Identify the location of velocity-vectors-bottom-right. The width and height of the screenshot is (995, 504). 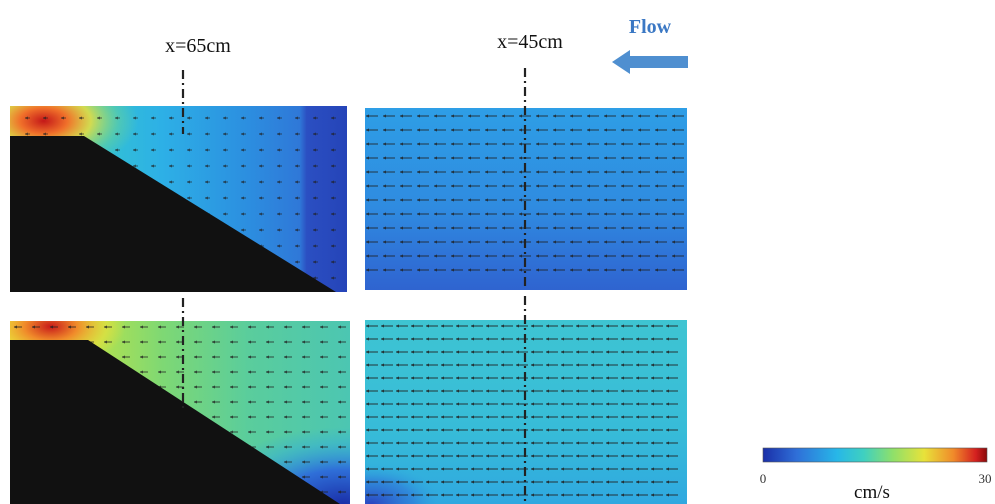
(522, 410).